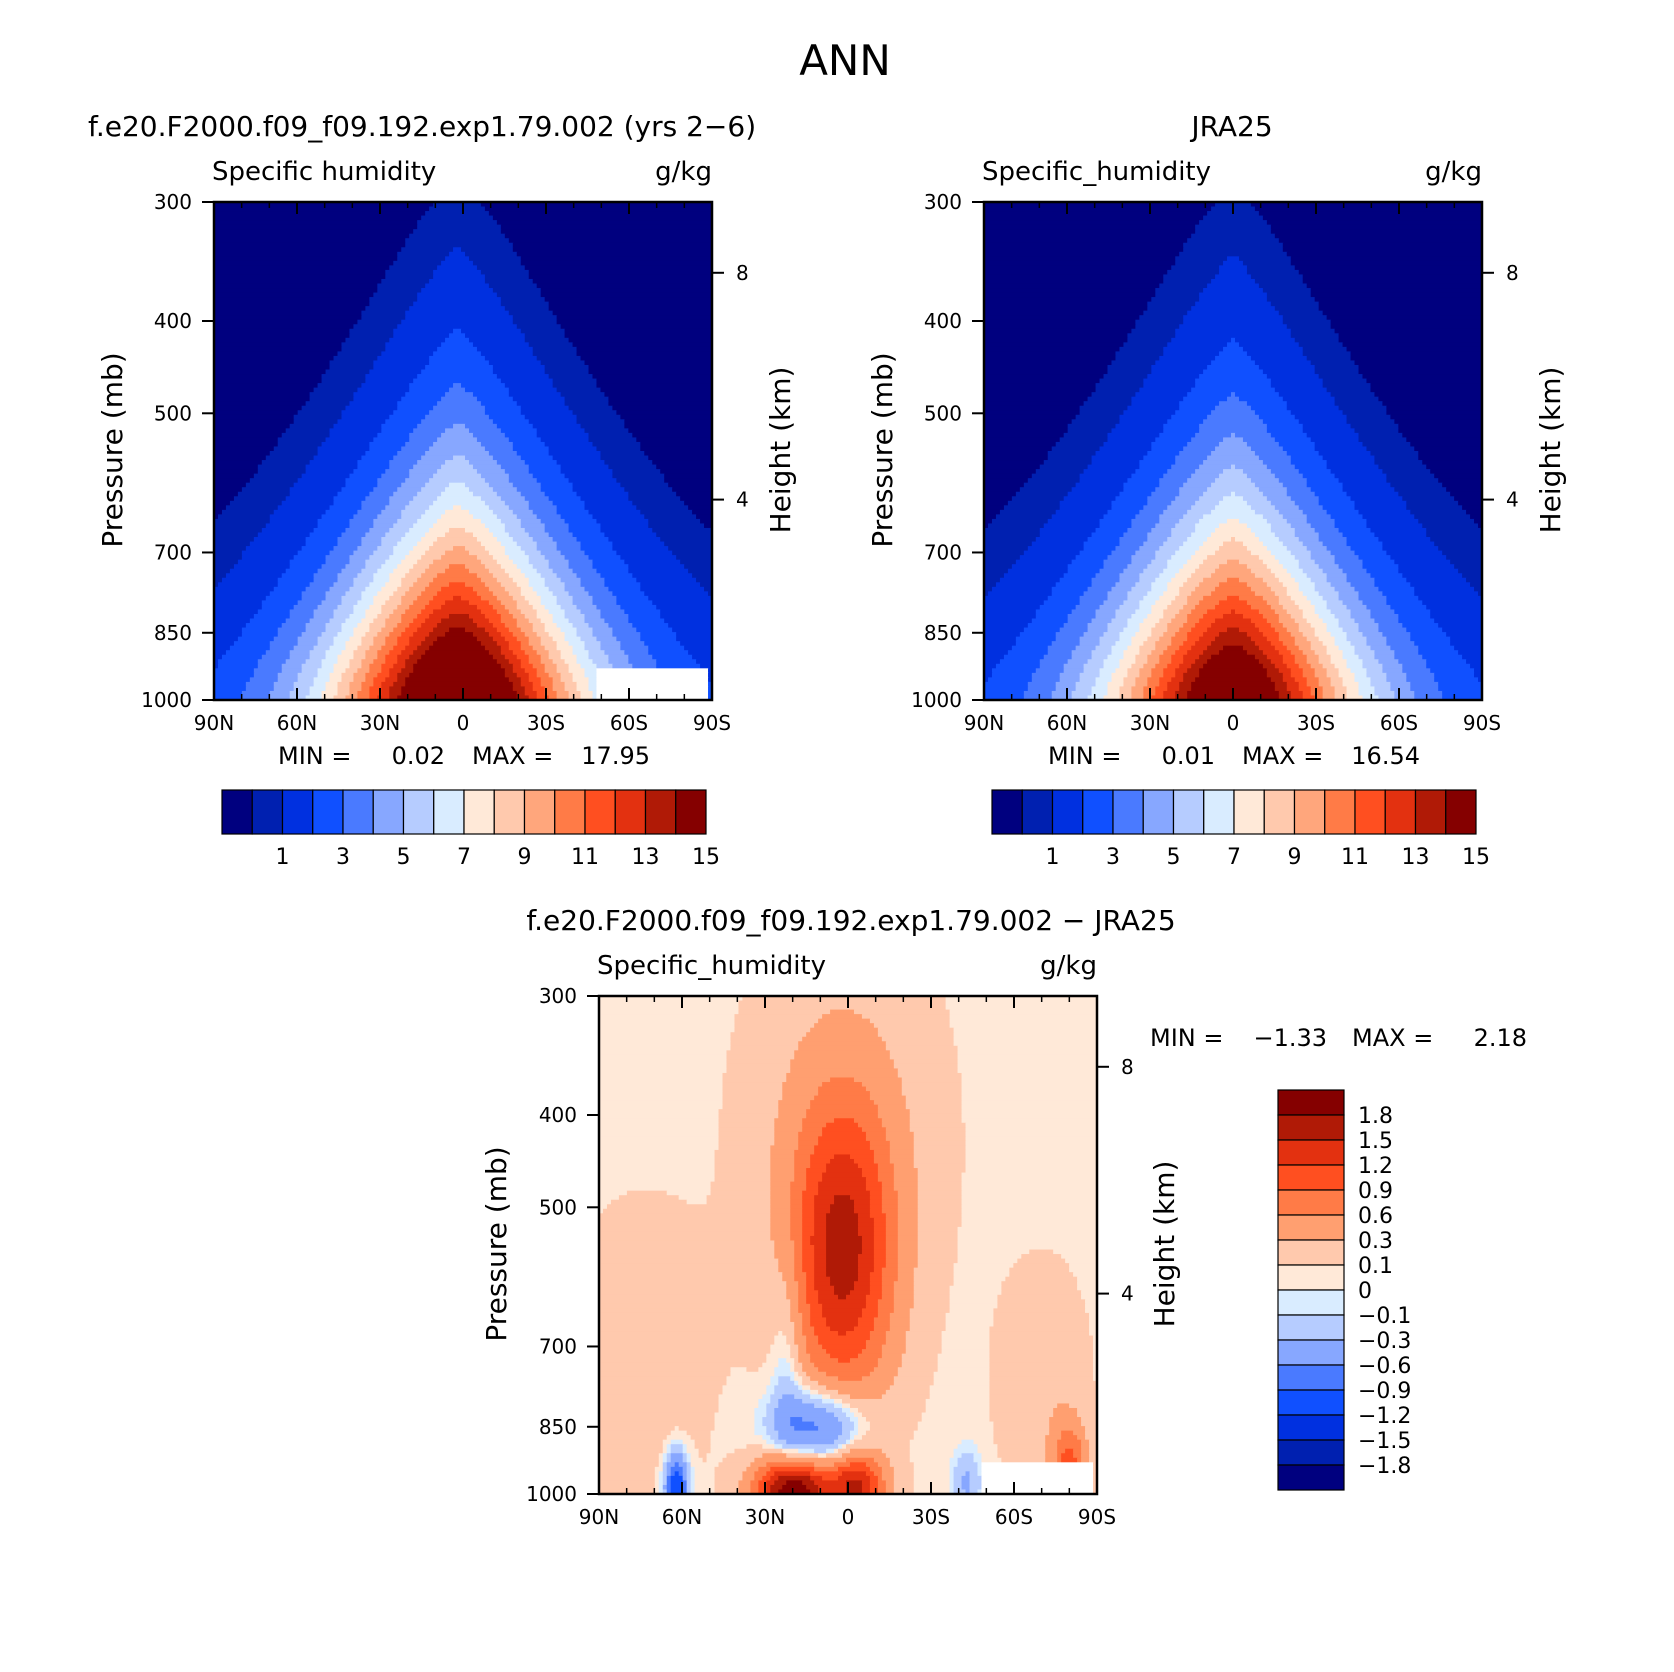  Describe the element at coordinates (404, 857) in the screenshot. I see `colorbar-label: 5` at that location.